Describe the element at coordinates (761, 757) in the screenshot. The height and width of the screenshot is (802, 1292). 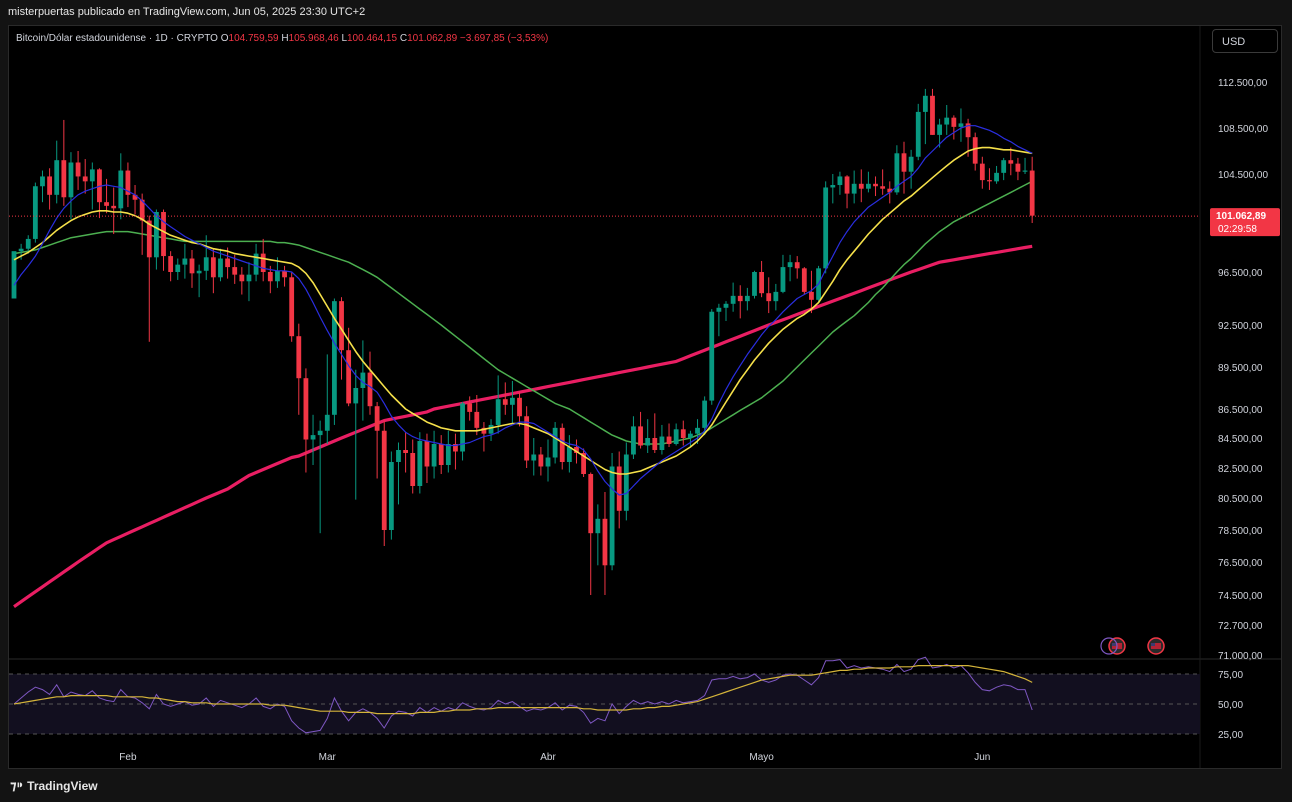
I see `time-axis-label: Mayo` at that location.